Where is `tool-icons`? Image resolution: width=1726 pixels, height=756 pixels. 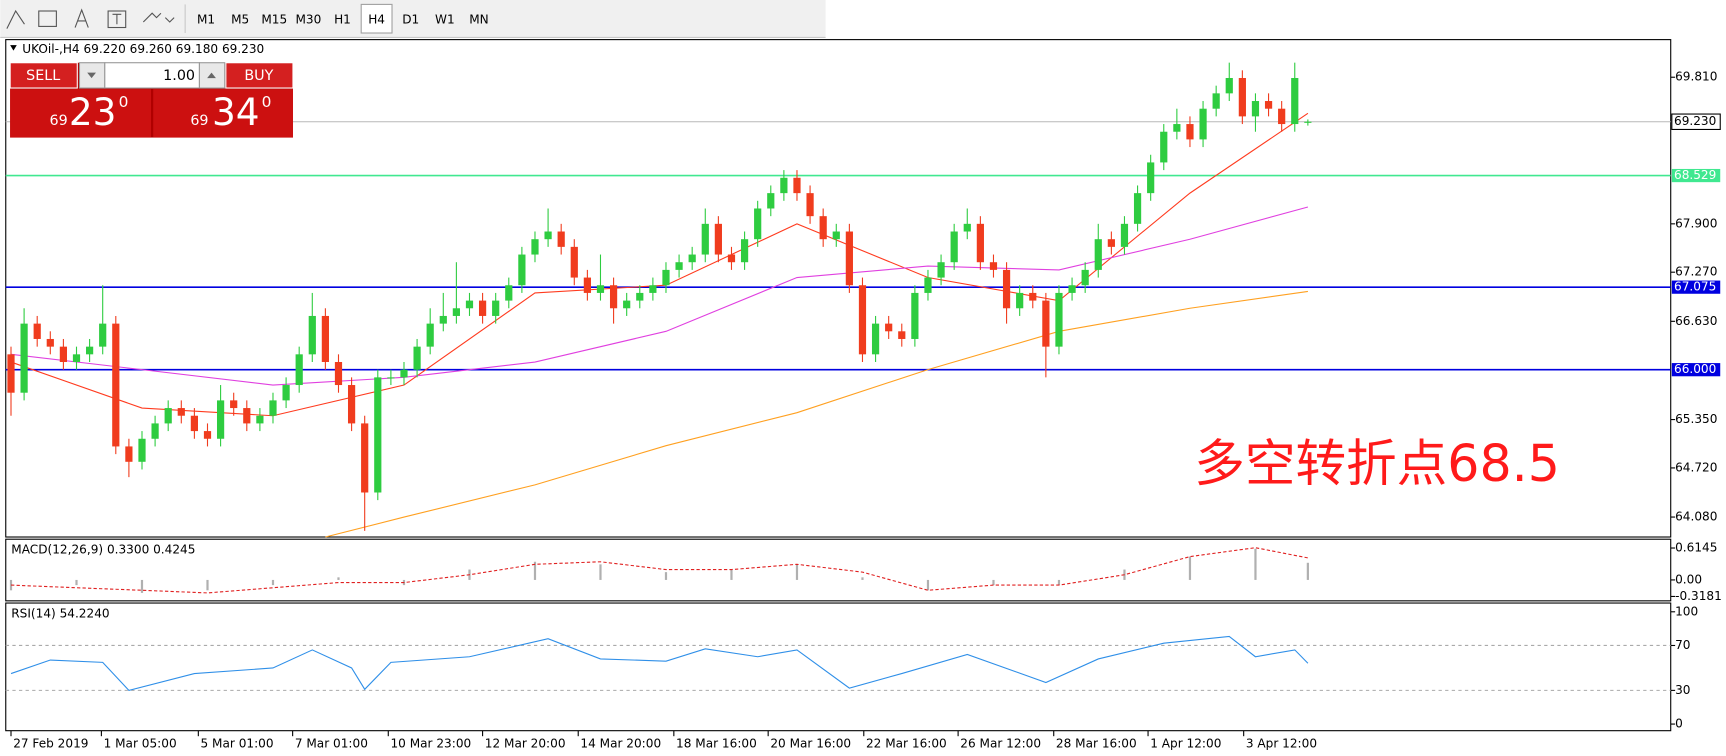 tool-icons is located at coordinates (90, 18).